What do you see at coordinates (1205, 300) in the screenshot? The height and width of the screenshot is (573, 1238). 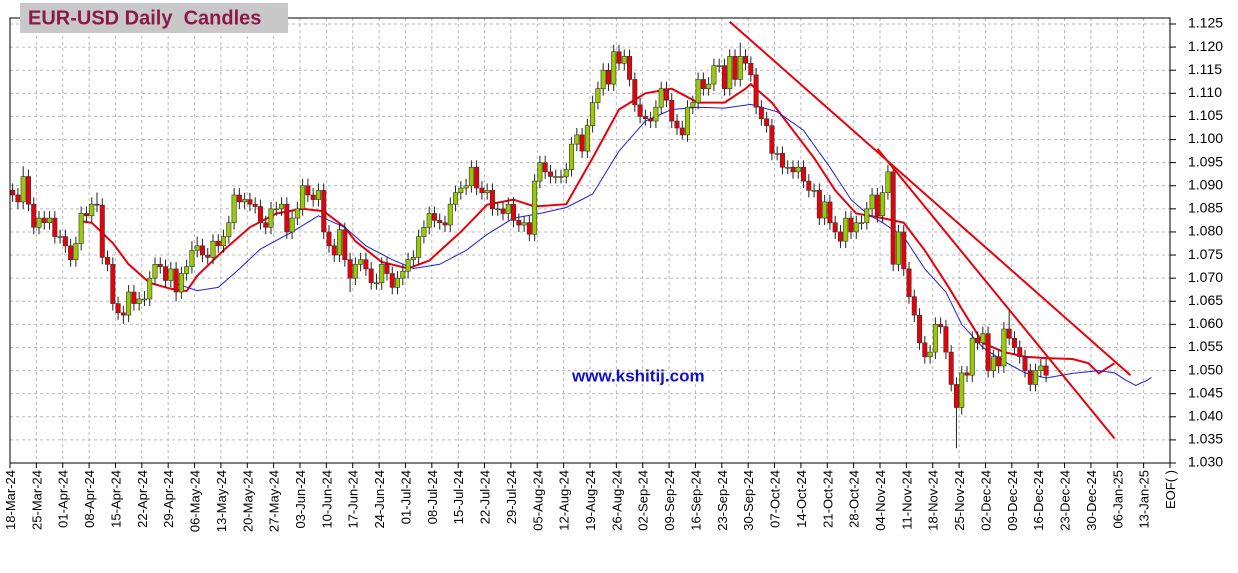 I see `y-tick-label: 1.065` at bounding box center [1205, 300].